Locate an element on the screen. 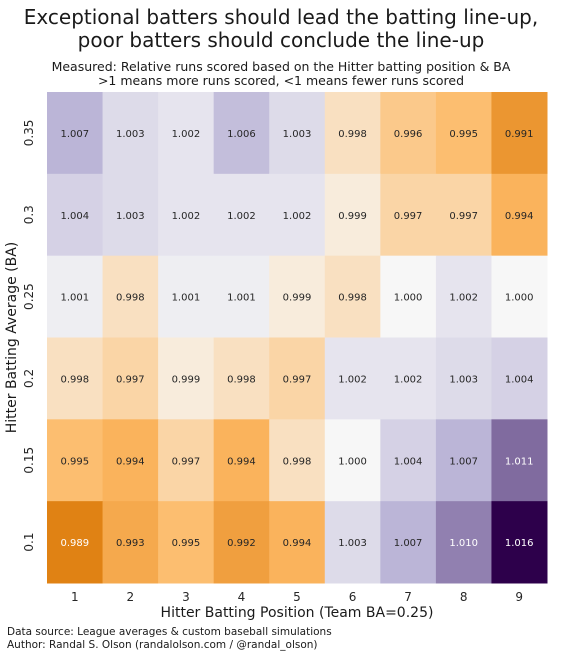  cell-value-label: 1.006 is located at coordinates (241, 134).